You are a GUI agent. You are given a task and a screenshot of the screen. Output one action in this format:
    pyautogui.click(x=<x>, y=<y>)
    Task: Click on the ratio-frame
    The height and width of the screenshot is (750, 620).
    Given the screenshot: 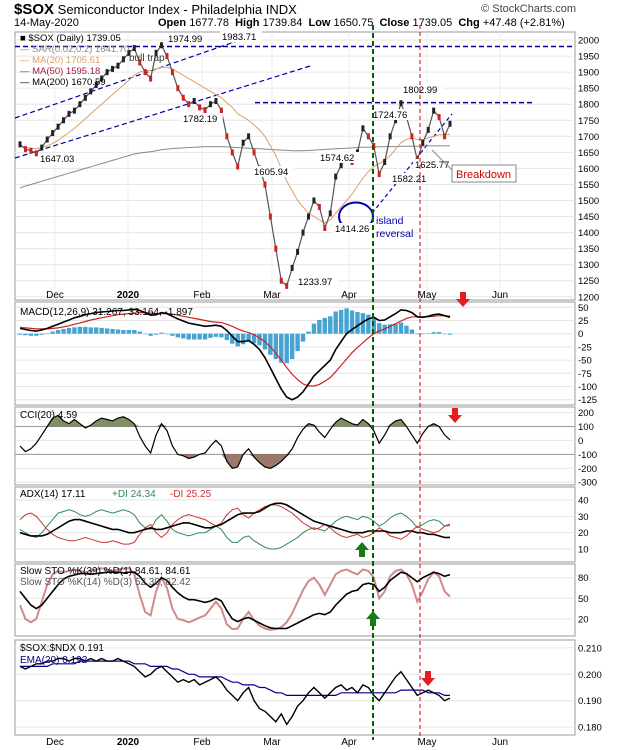 What is the action you would take?
    pyautogui.click(x=295, y=687)
    